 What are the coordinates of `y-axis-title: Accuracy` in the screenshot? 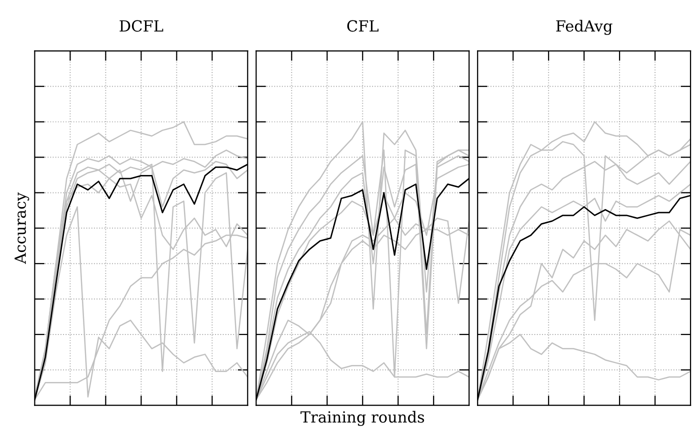 It's located at (22, 228).